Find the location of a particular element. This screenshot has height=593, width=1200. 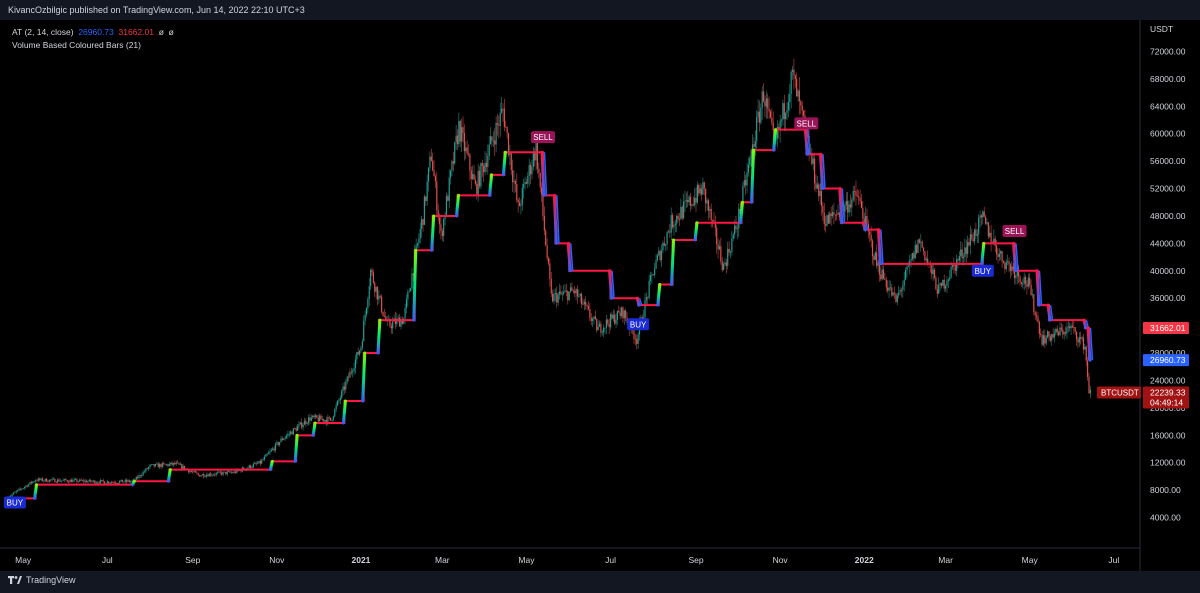

time-tick-label: May is located at coordinates (23, 560).